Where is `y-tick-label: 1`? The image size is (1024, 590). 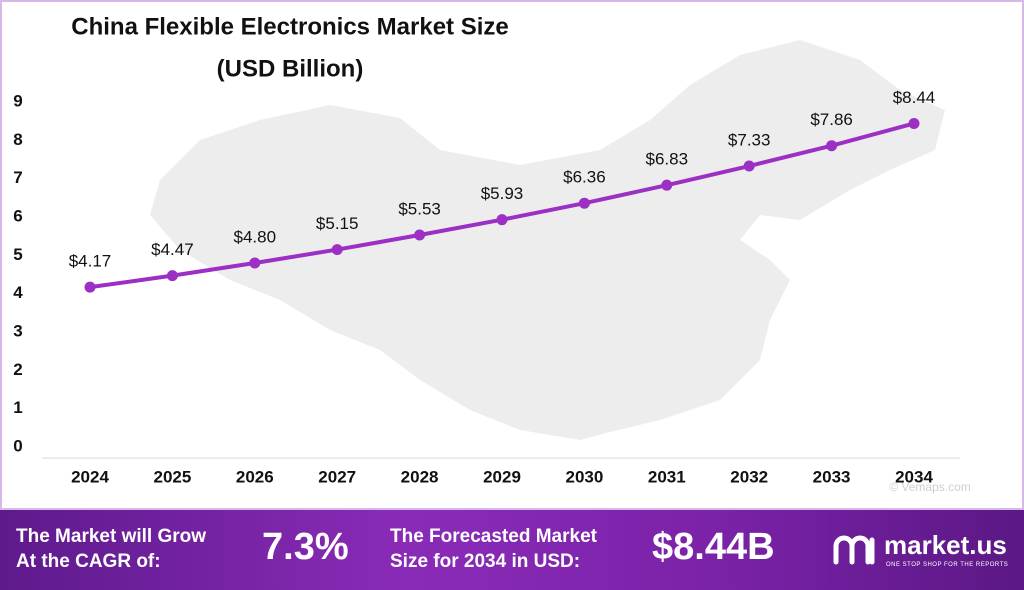
y-tick-label: 1 is located at coordinates (17, 407).